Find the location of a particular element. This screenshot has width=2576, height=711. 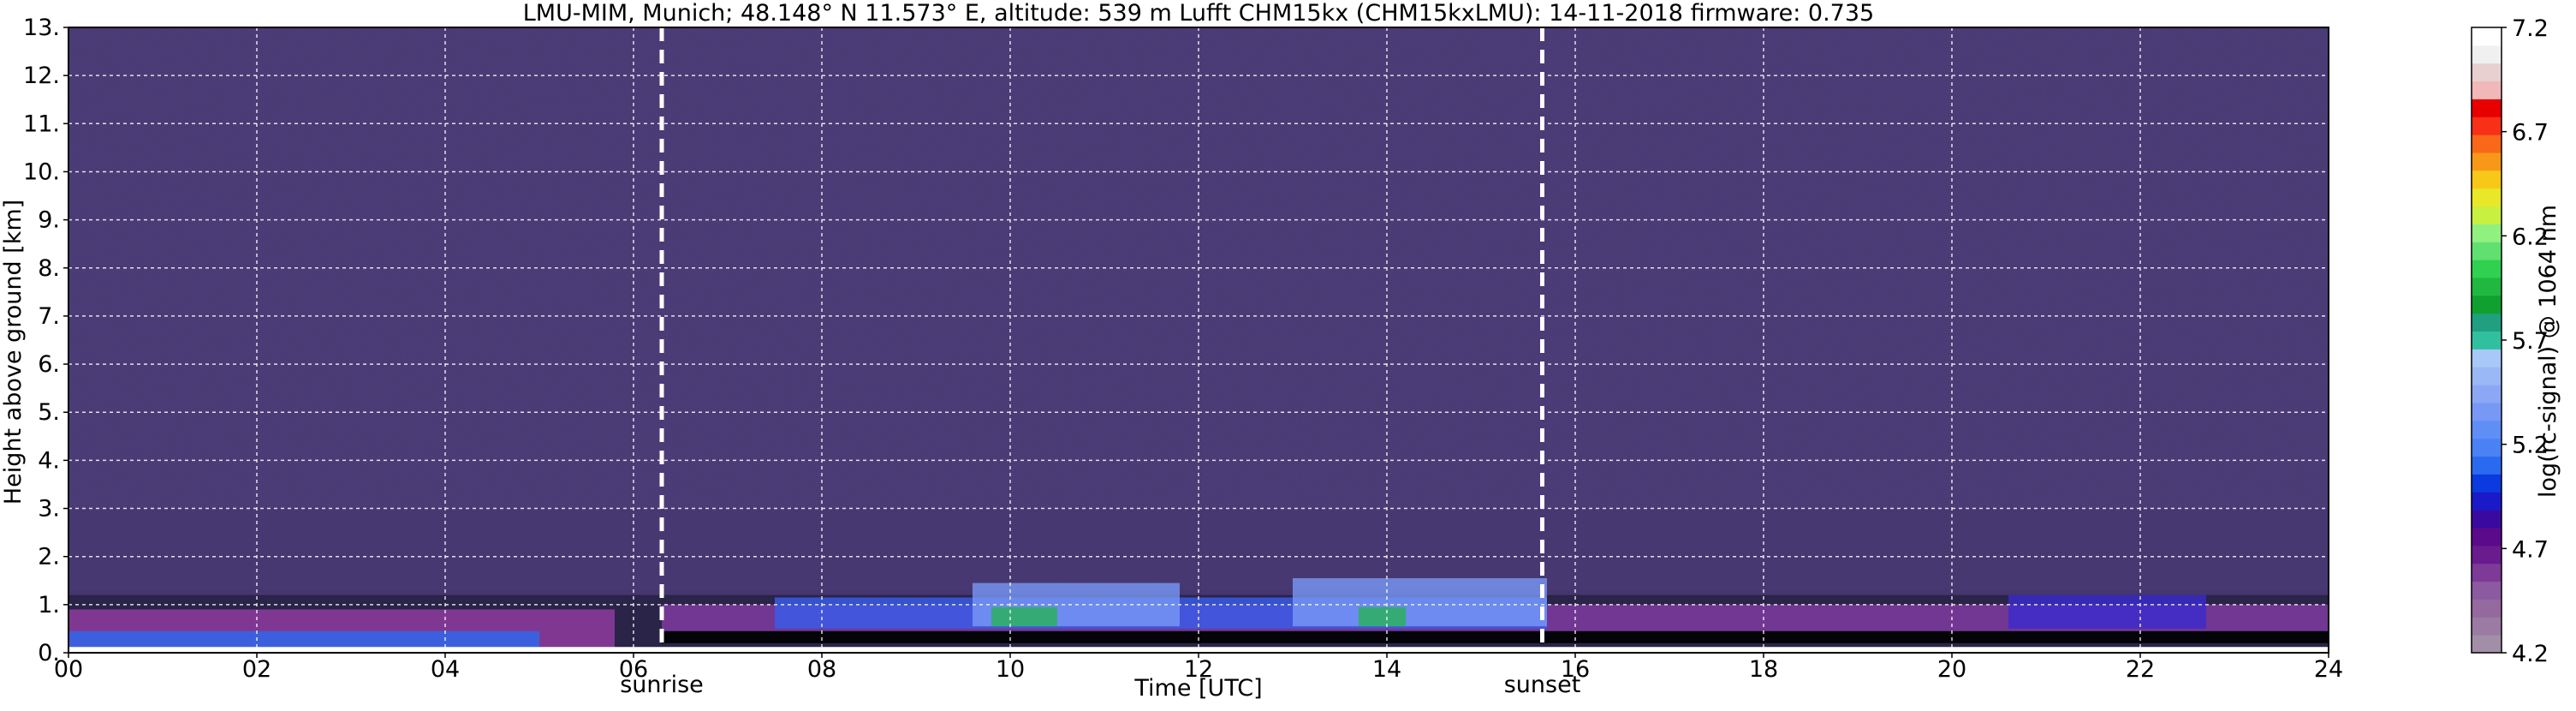

x-tick-label: 18 is located at coordinates (1764, 670).